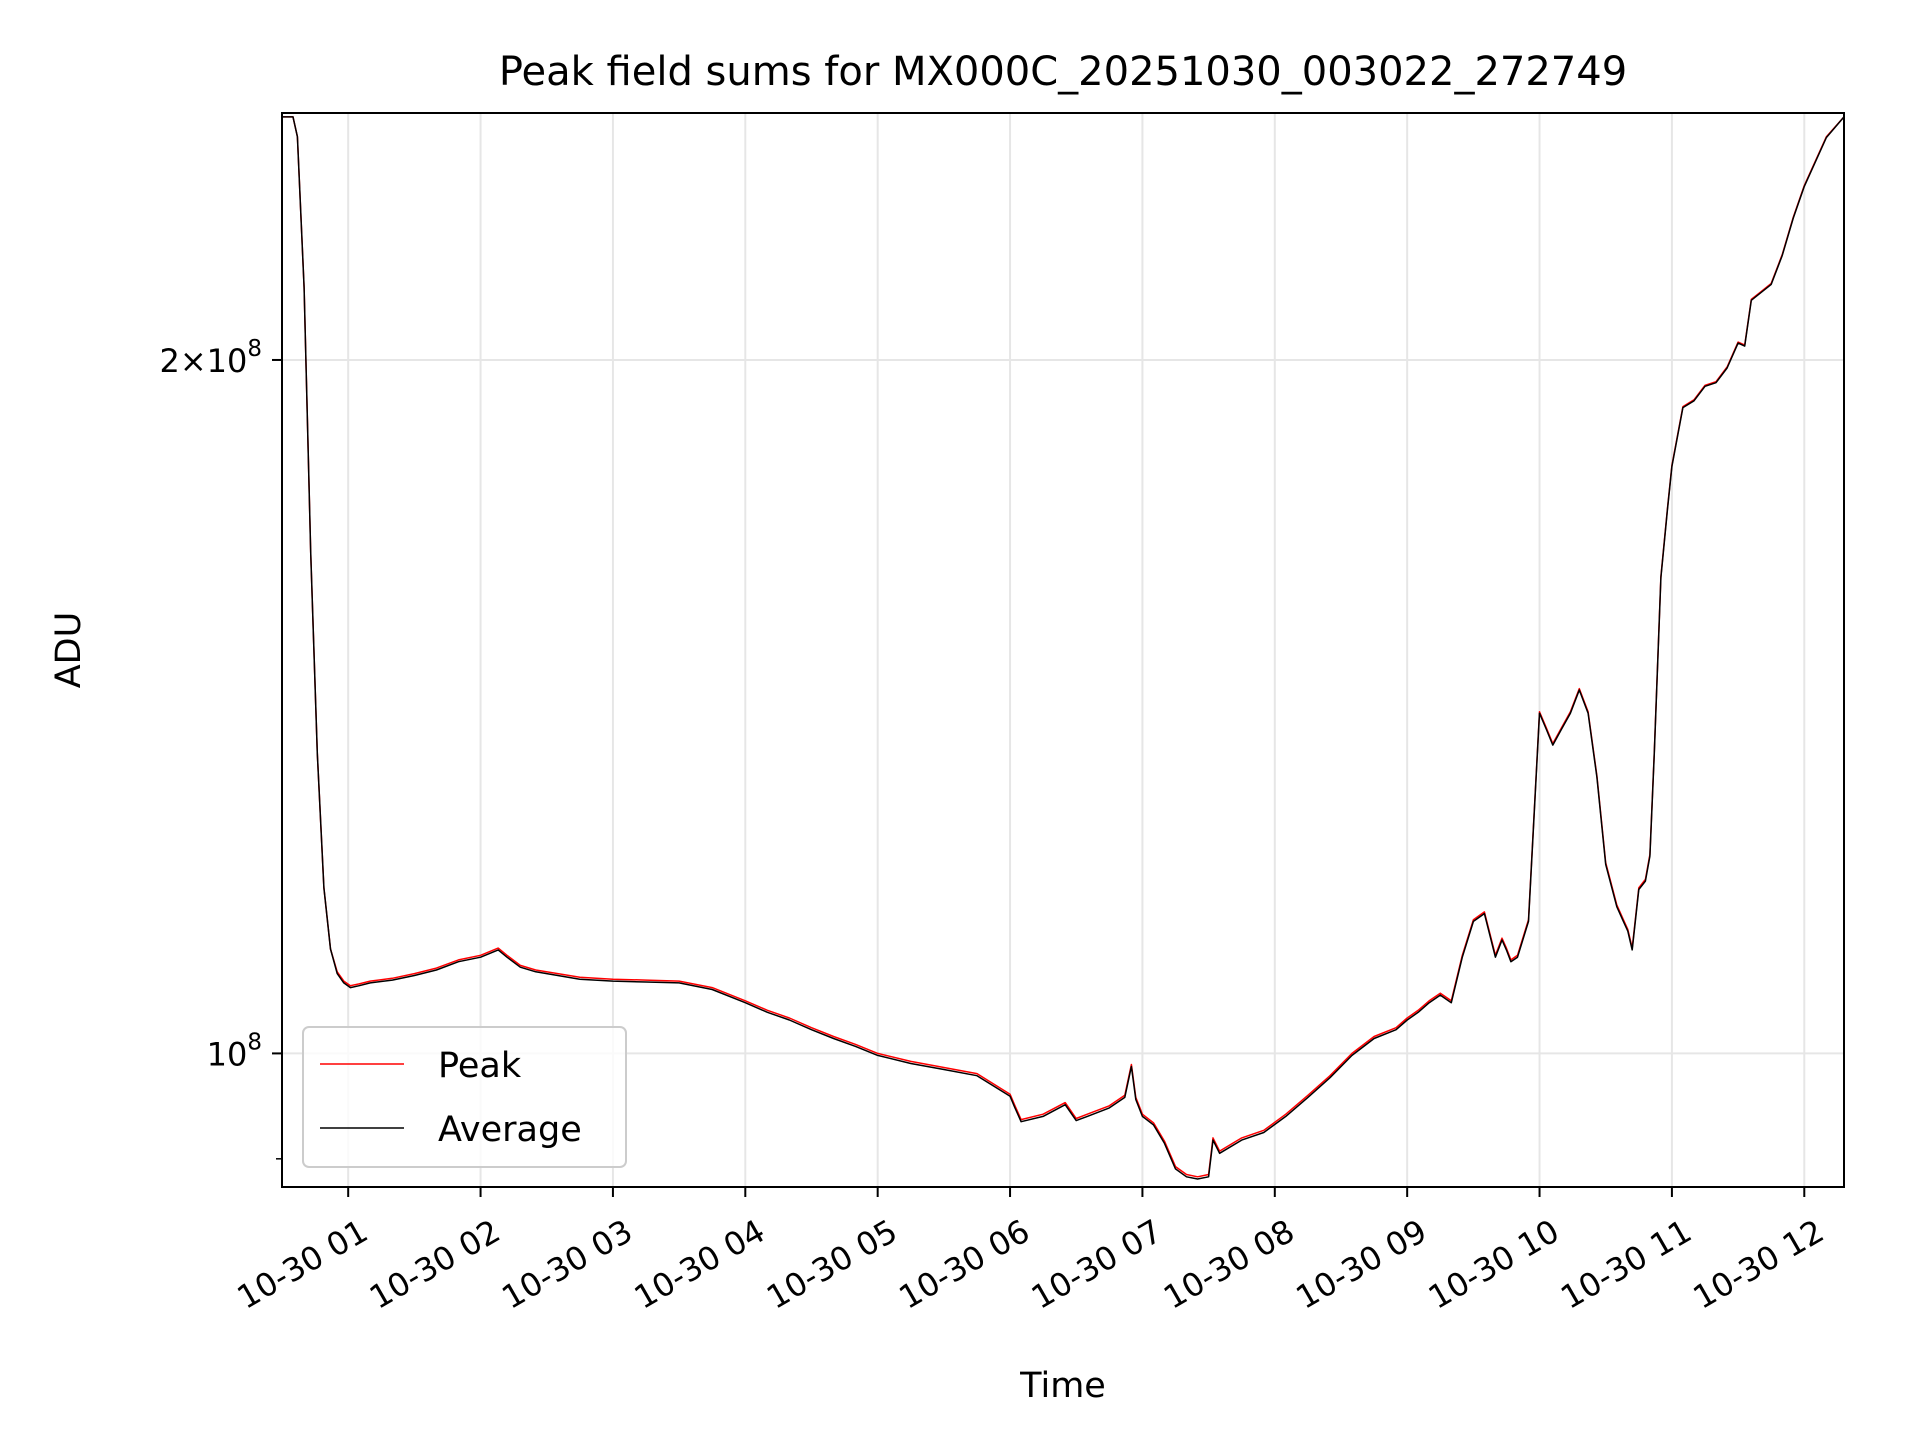  I want to click on legend-label-average: Average, so click(510, 1130).